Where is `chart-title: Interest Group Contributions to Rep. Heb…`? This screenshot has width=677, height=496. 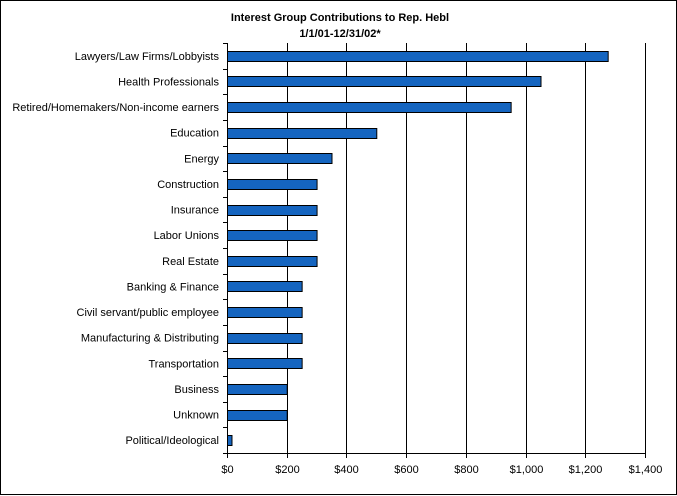 chart-title: Interest Group Contributions to Rep. Heb… is located at coordinates (340, 18).